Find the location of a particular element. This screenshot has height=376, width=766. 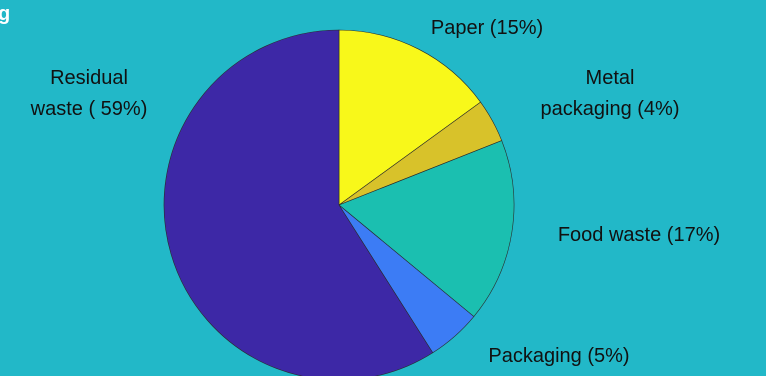

slice-label-1: Metal packaging (4%) is located at coordinates (610, 93).